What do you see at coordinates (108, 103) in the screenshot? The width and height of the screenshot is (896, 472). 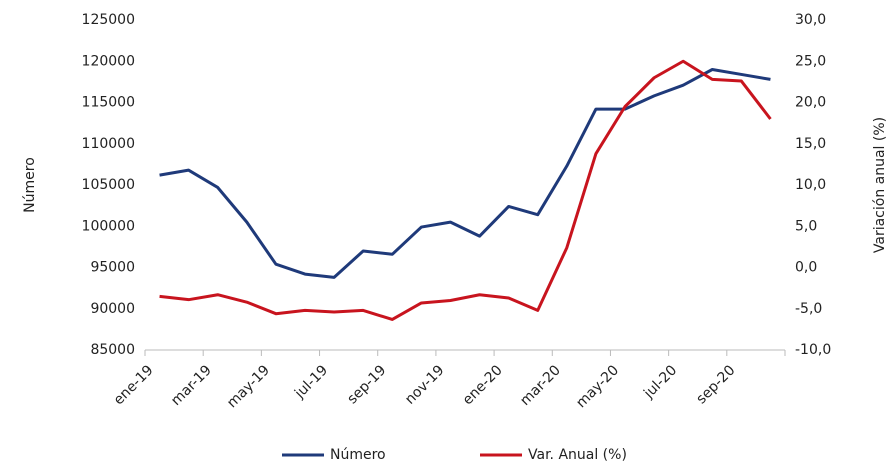 I see `y-tick-label: 115000` at bounding box center [108, 103].